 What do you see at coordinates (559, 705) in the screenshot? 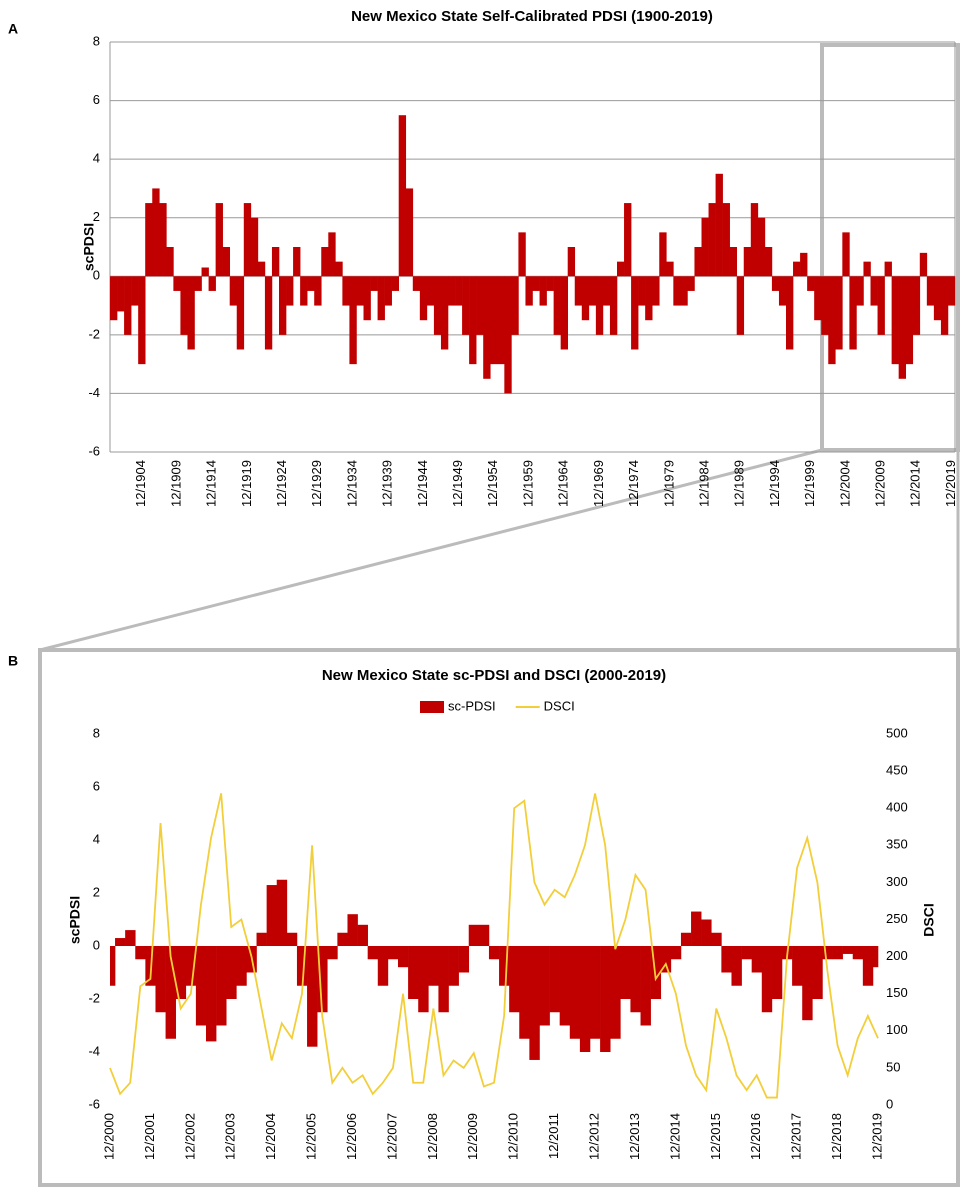
I see `legend-label: DSCI` at bounding box center [559, 705].